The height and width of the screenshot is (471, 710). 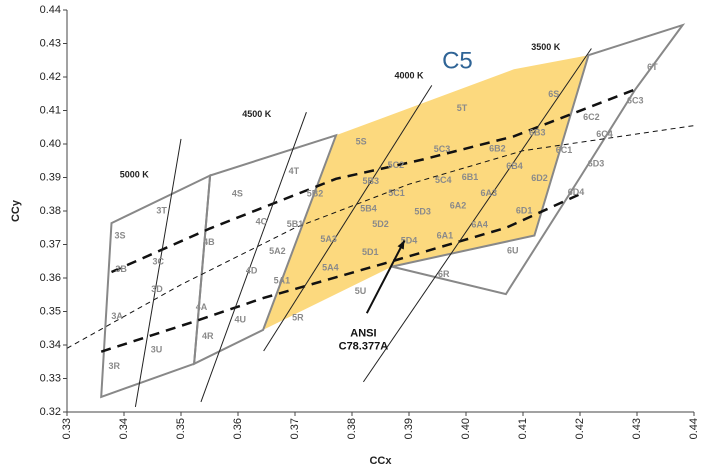 What do you see at coordinates (50, 244) in the screenshot?
I see `y-tick-label-5: 0.37` at bounding box center [50, 244].